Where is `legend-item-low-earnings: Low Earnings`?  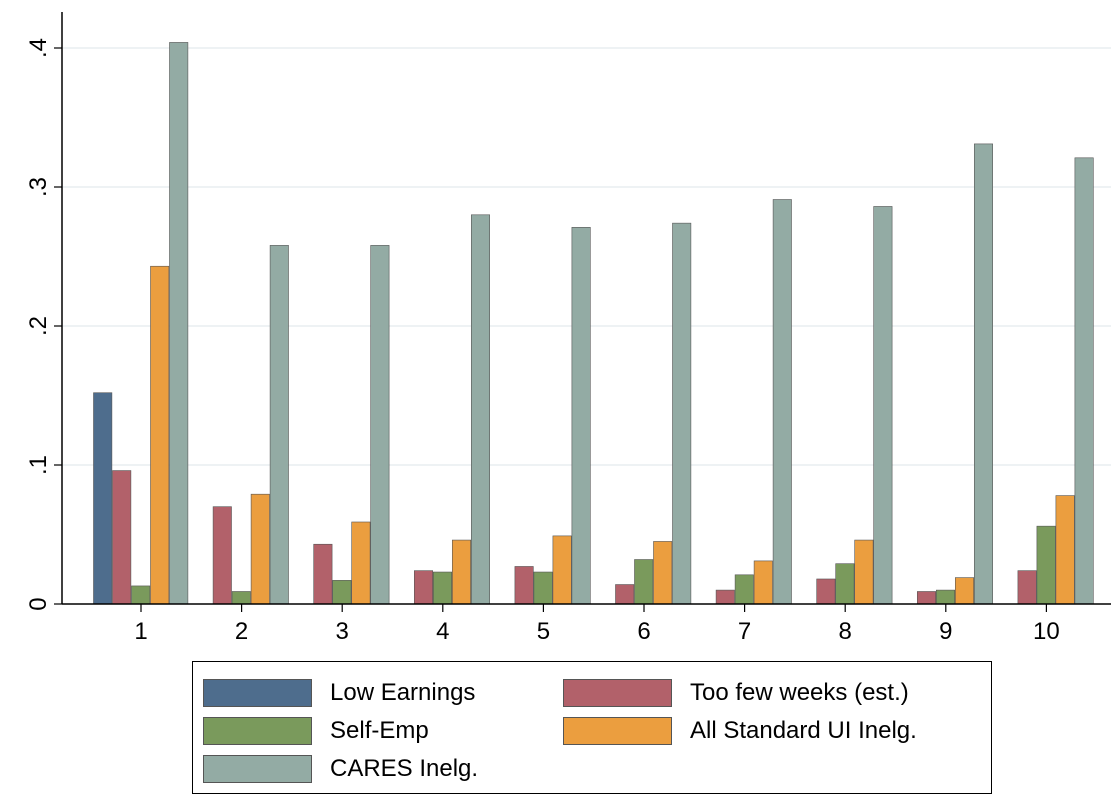 legend-item-low-earnings: Low Earnings is located at coordinates (339, 693).